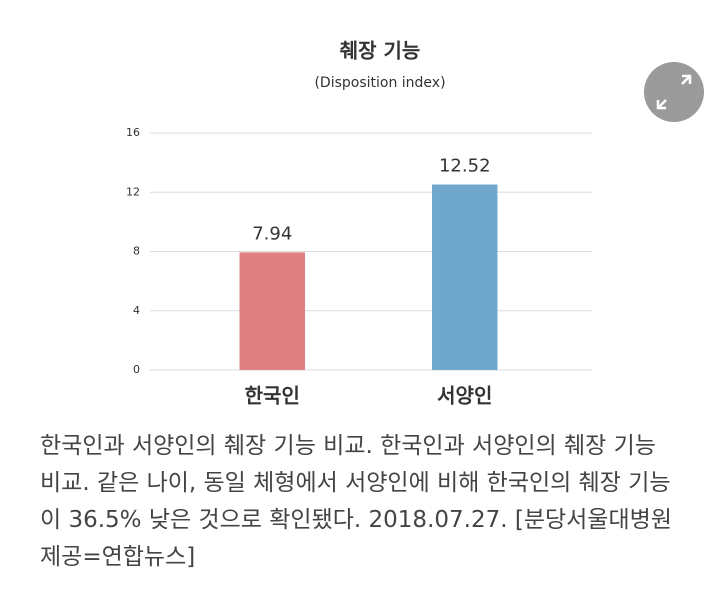  Describe the element at coordinates (133, 191) in the screenshot. I see `y-tick-label: 12` at that location.